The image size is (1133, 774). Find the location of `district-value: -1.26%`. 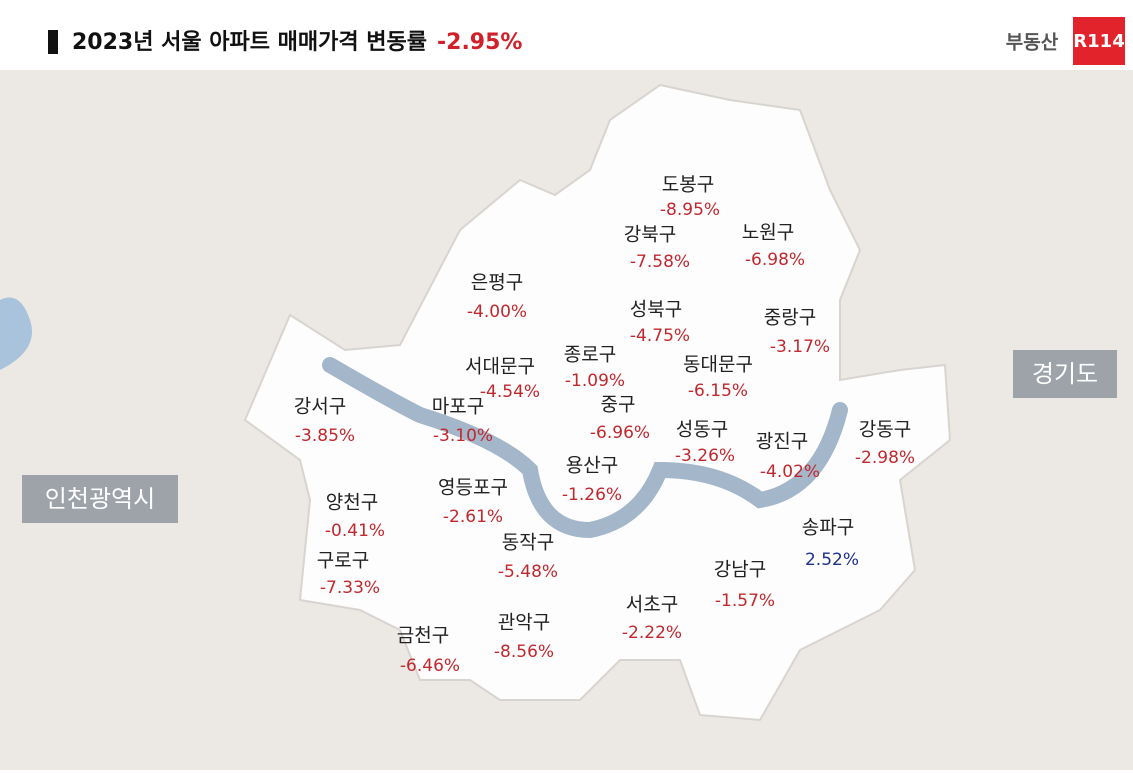

district-value: -1.26% is located at coordinates (592, 495).